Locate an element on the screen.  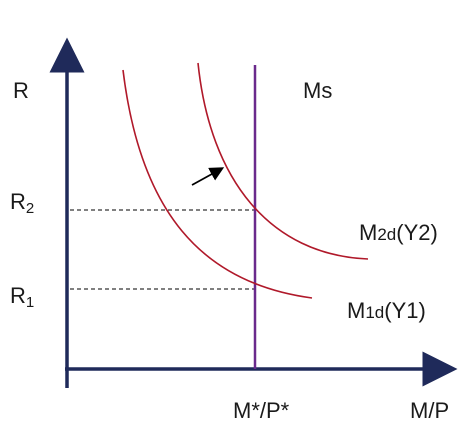
r1-label: R1 is located at coordinates (22, 297).